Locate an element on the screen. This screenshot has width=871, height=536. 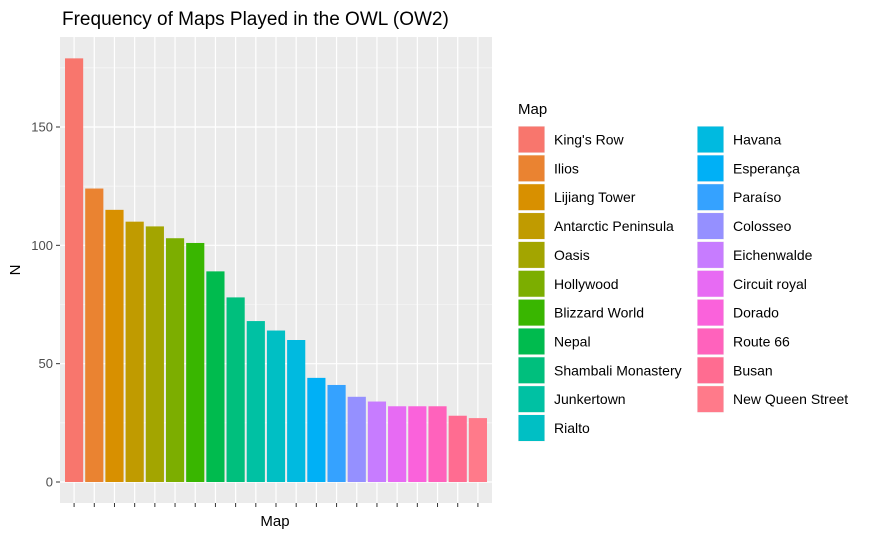
legend-label: Eichenwalde is located at coordinates (773, 255).